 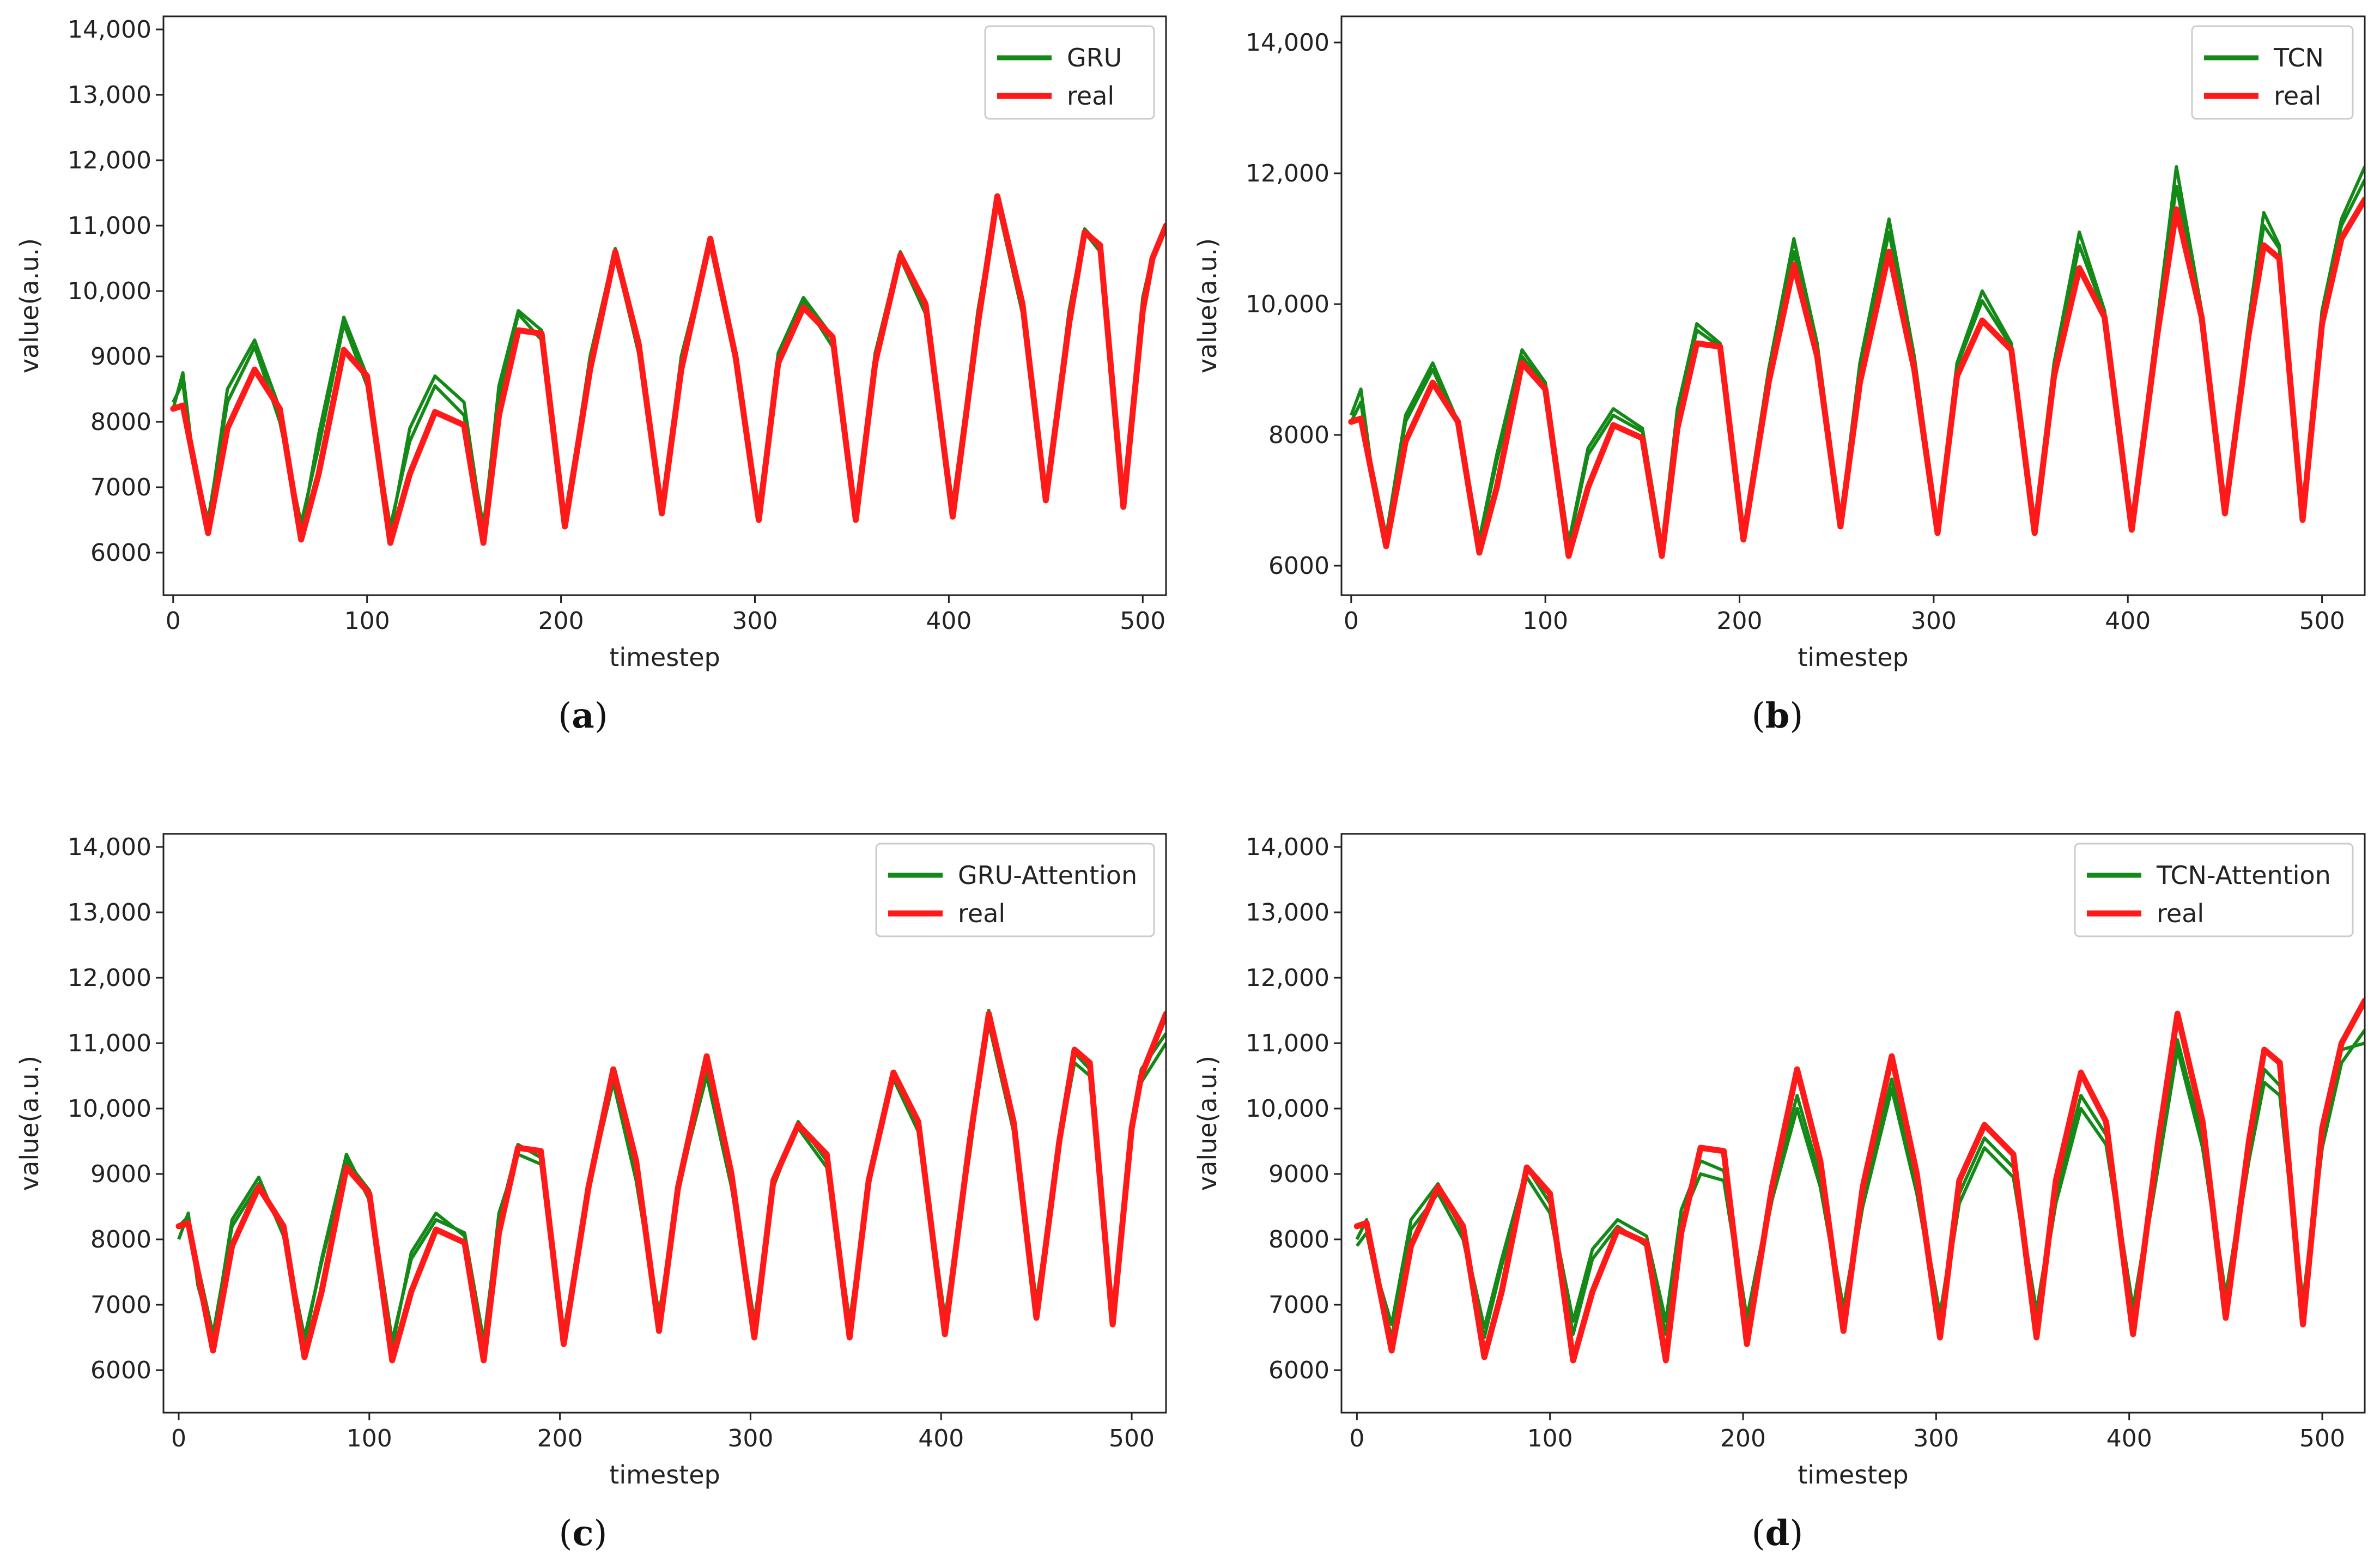 I want to click on legend: GRU-Attention real, so click(x=1015, y=890).